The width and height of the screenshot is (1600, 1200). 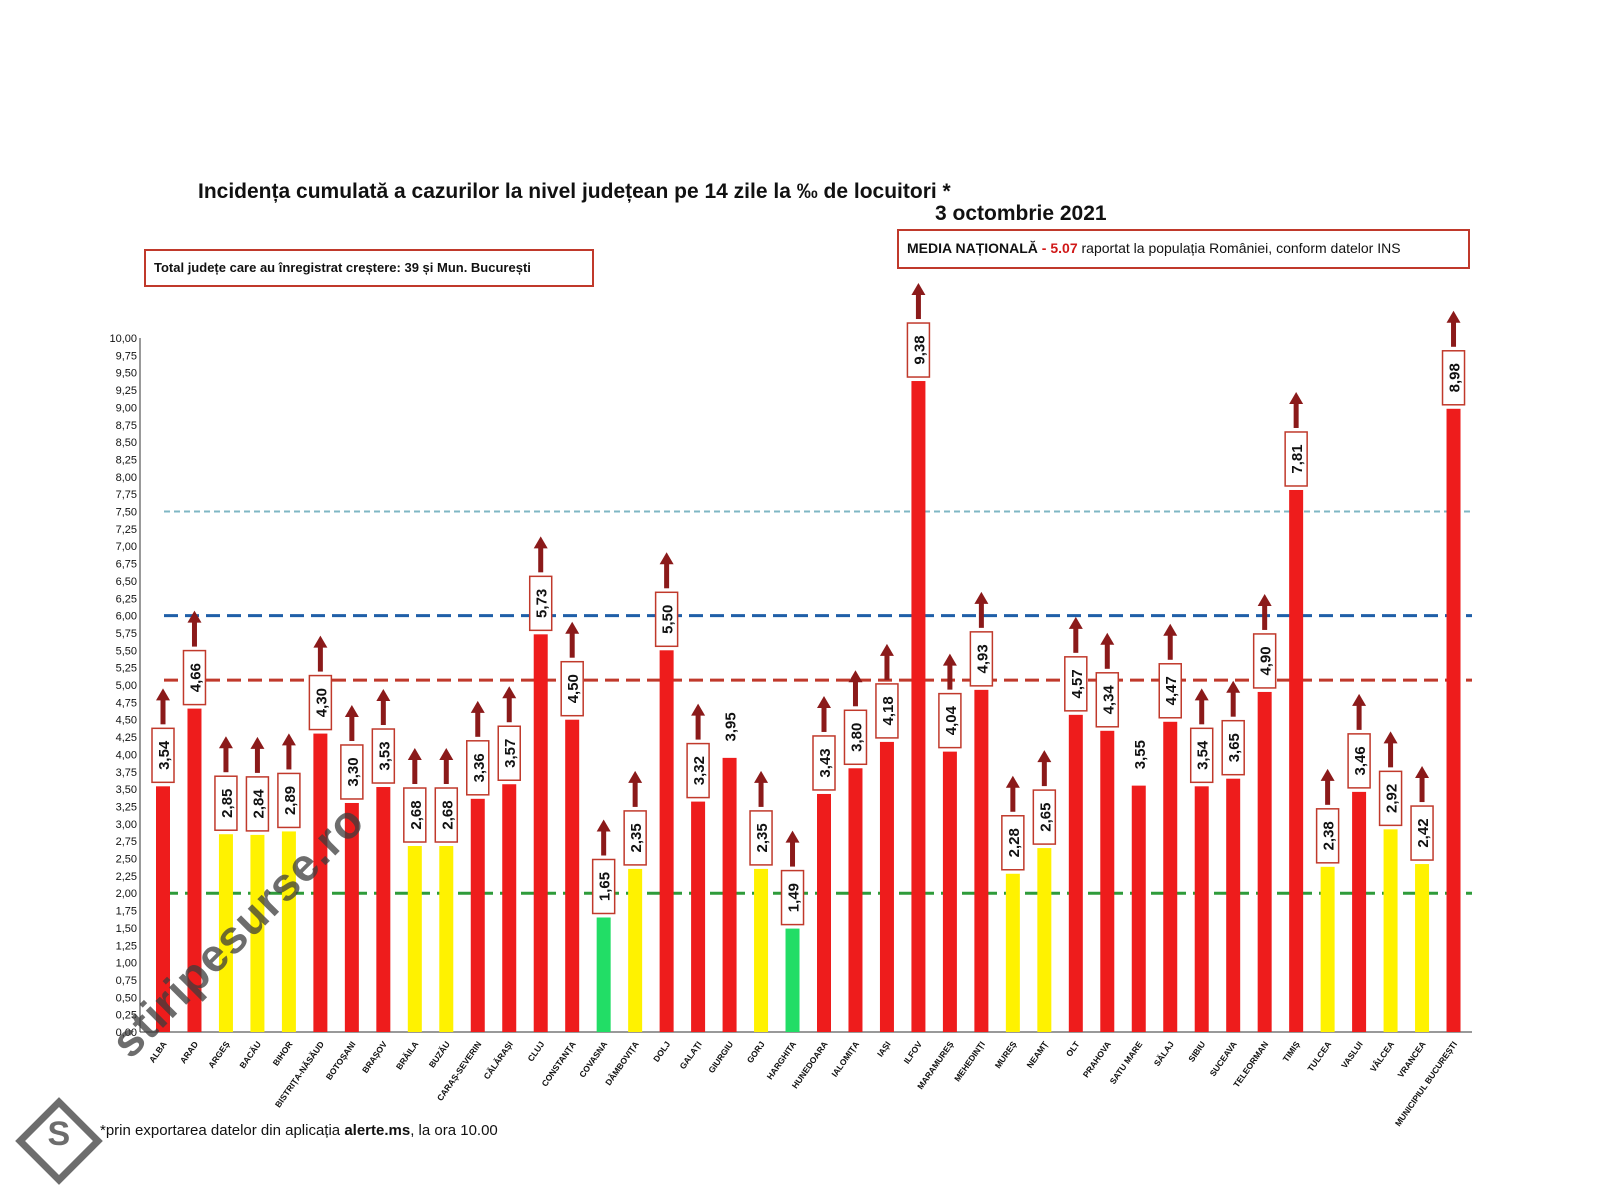 What do you see at coordinates (126, 703) in the screenshot?
I see `y-tick-label: 4,75` at bounding box center [126, 703].